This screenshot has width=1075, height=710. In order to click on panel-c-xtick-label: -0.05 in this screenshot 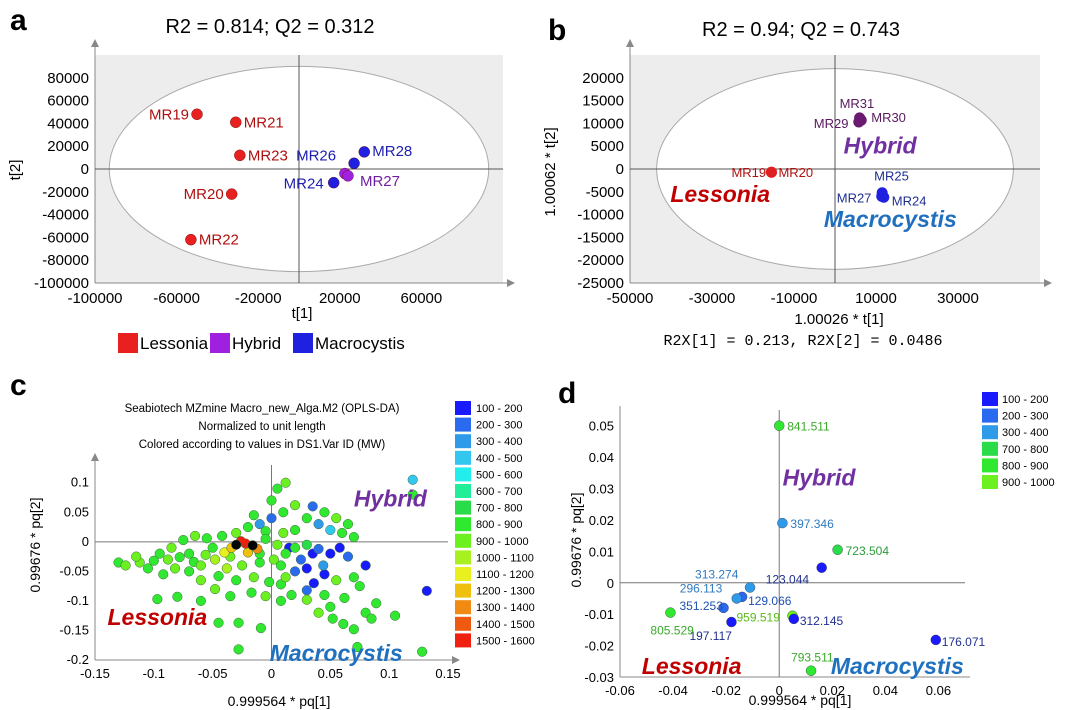, I will do `click(213, 673)`.